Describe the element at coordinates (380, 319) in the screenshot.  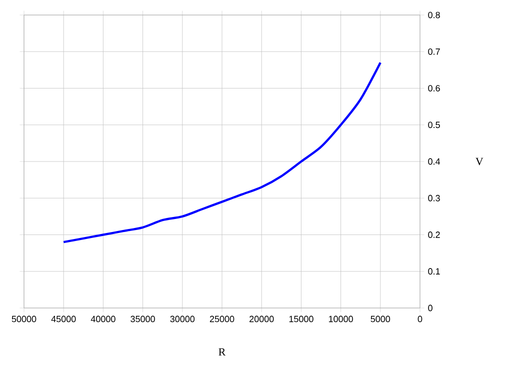
I see `x-tick-label: 5000` at that location.